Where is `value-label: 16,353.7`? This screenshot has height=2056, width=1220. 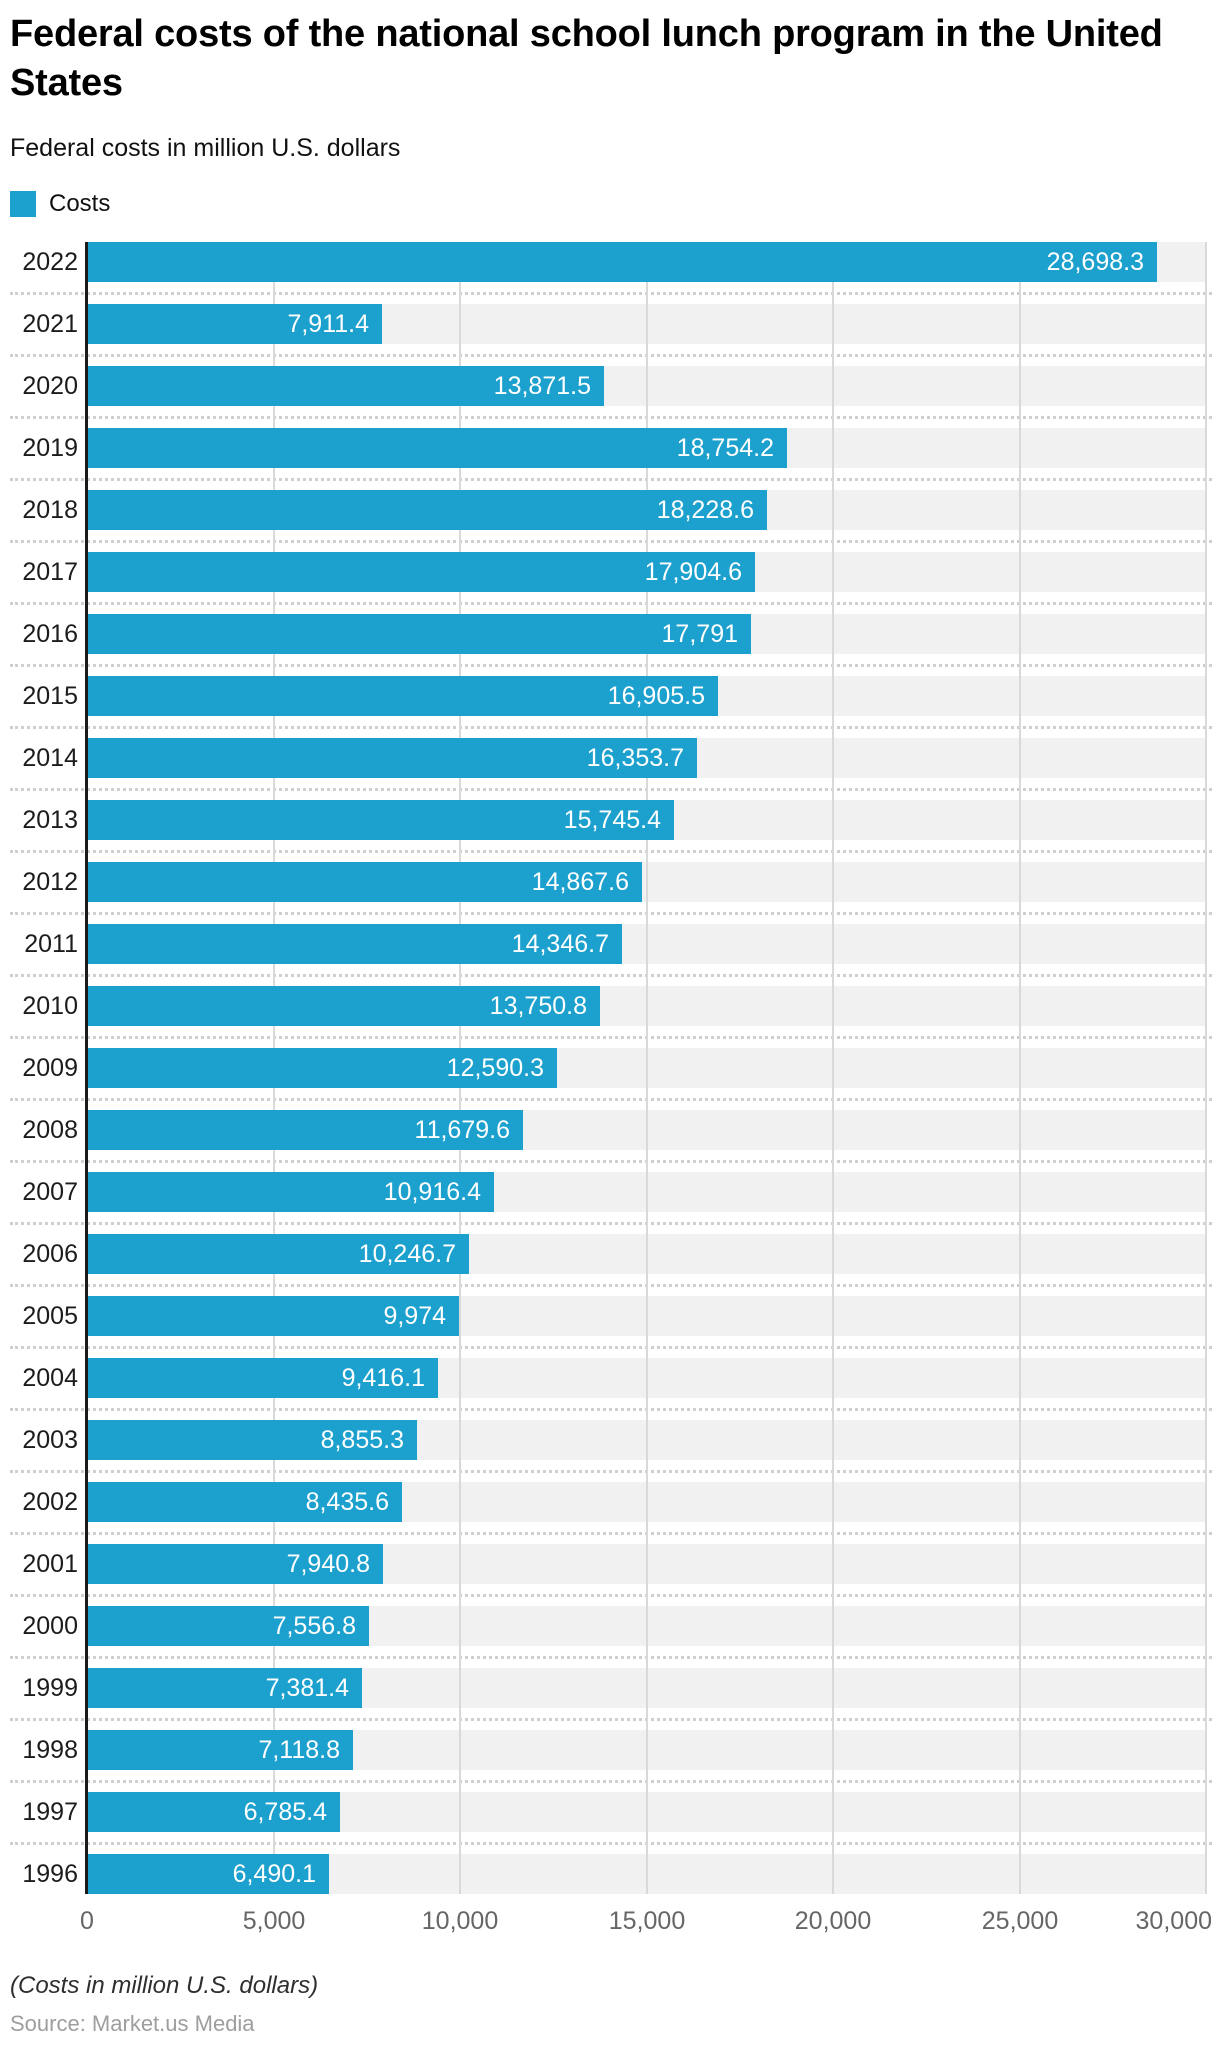
value-label: 16,353.7 is located at coordinates (635, 758).